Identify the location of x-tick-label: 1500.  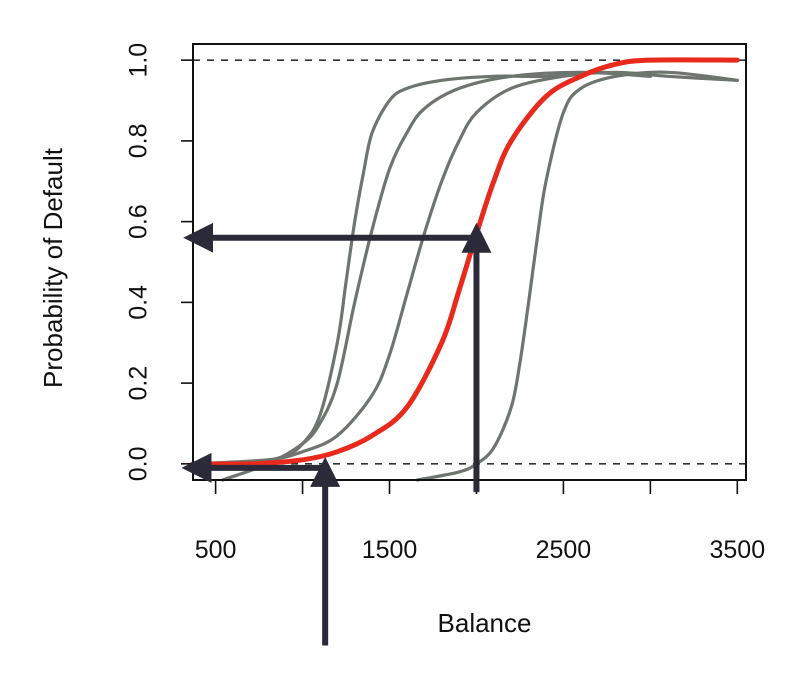
(390, 550).